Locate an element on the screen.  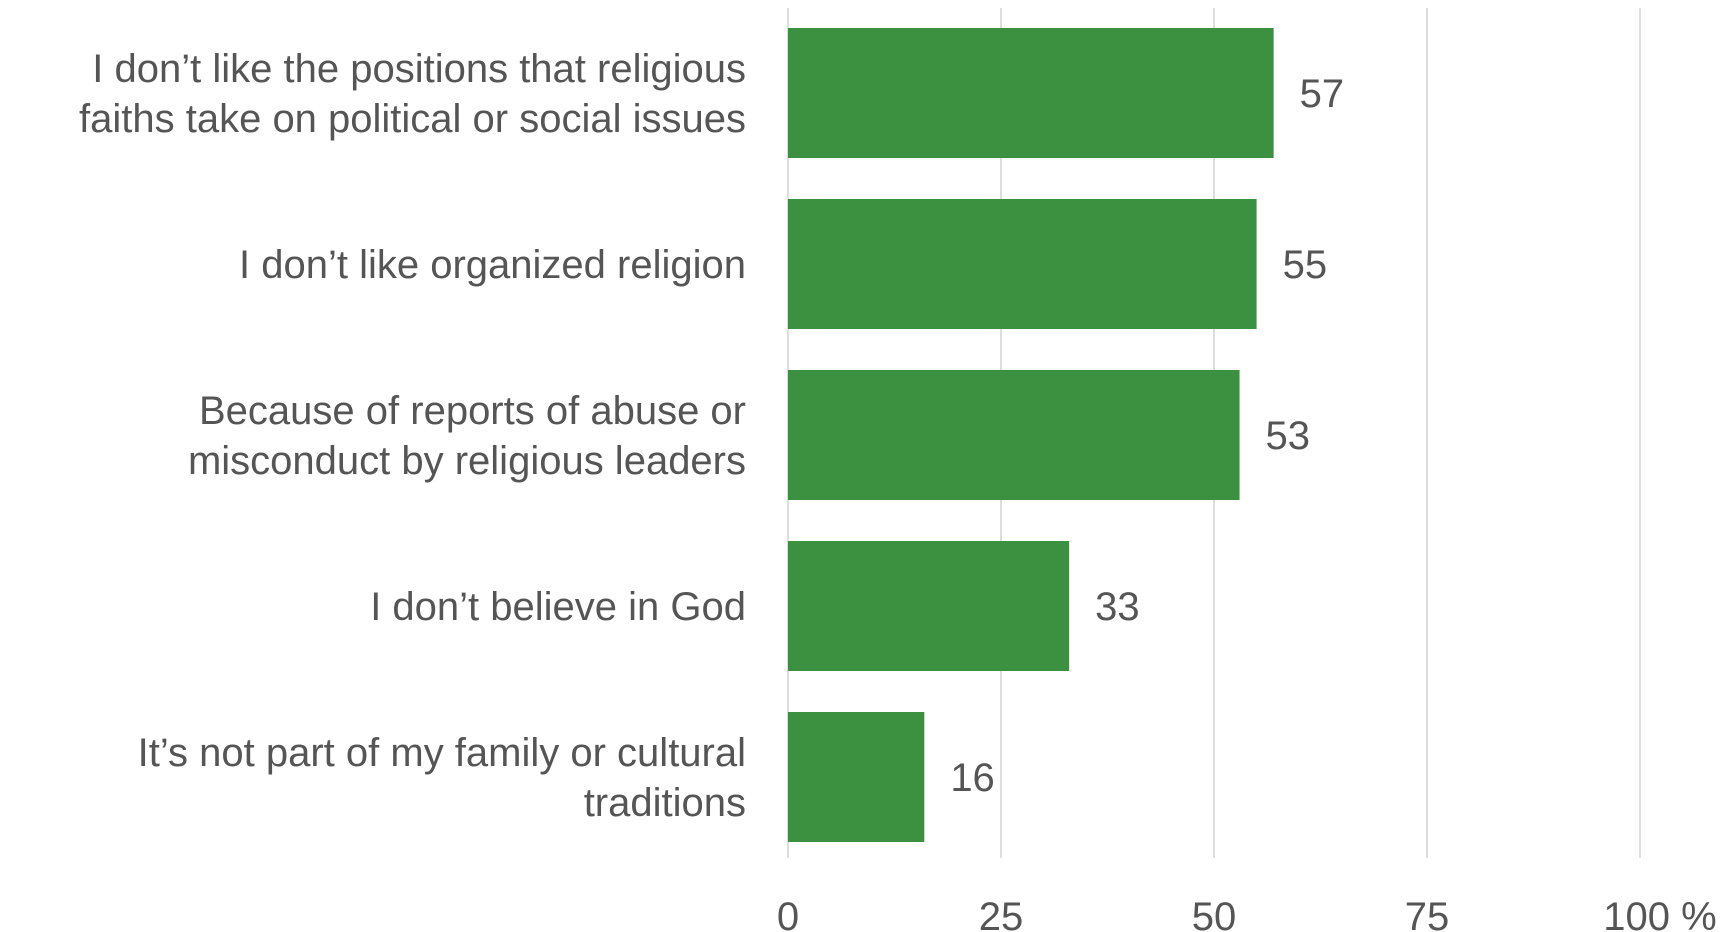
category-label-line: traditions is located at coordinates (665, 803).